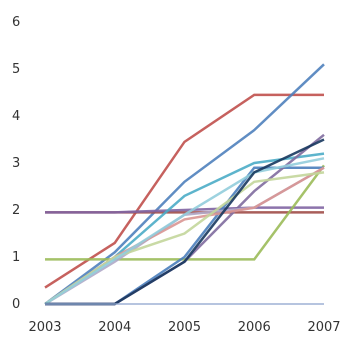  What do you see at coordinates (16, 22) in the screenshot?
I see `y-tick-label: 6` at bounding box center [16, 22].